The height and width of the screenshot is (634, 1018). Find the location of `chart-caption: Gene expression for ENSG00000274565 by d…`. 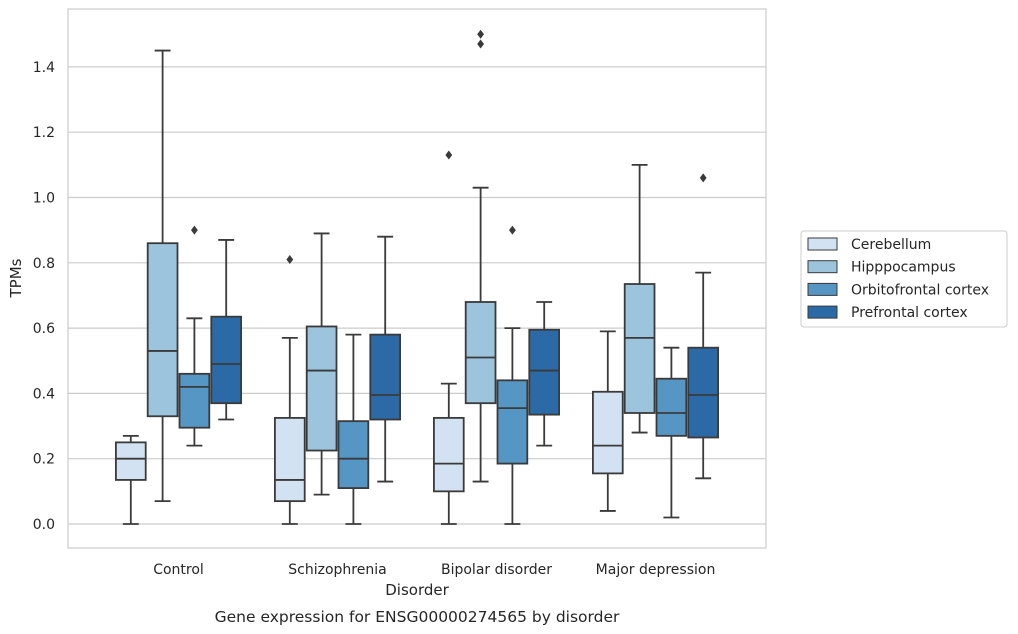

chart-caption: Gene expression for ENSG00000274565 by d… is located at coordinates (417, 617).